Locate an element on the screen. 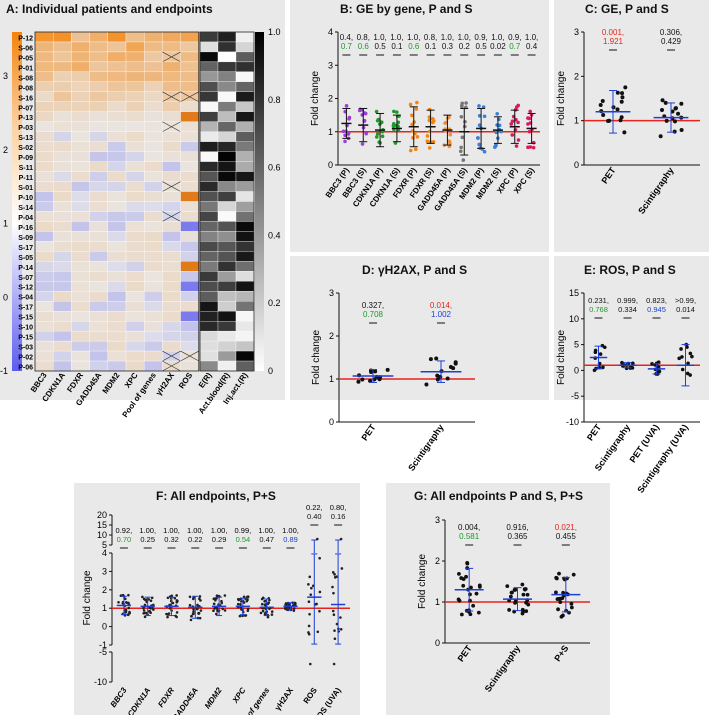 This screenshot has width=709, height=715. p-value-label: 0.004, is located at coordinates (469, 527).